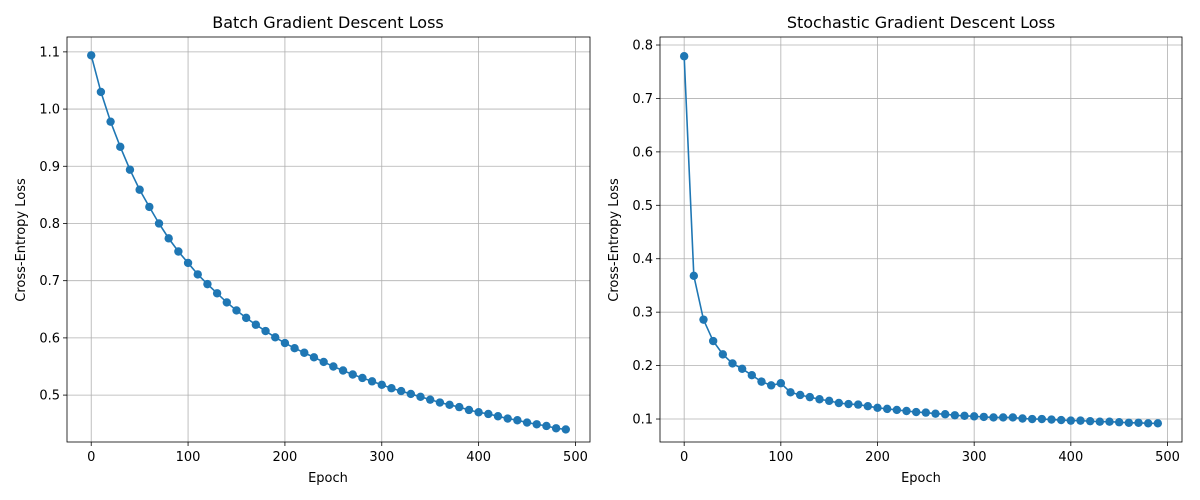  I want to click on left-chart-y-tick-label: 0.5, so click(49, 396).